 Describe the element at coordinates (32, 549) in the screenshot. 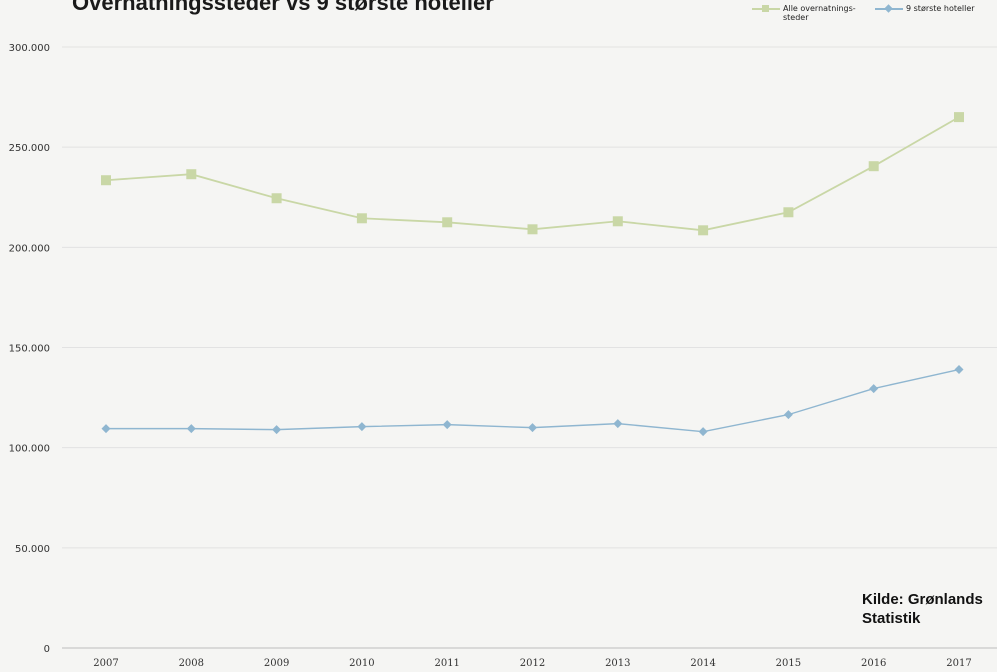

I see `y-tick-label: 50.000` at that location.